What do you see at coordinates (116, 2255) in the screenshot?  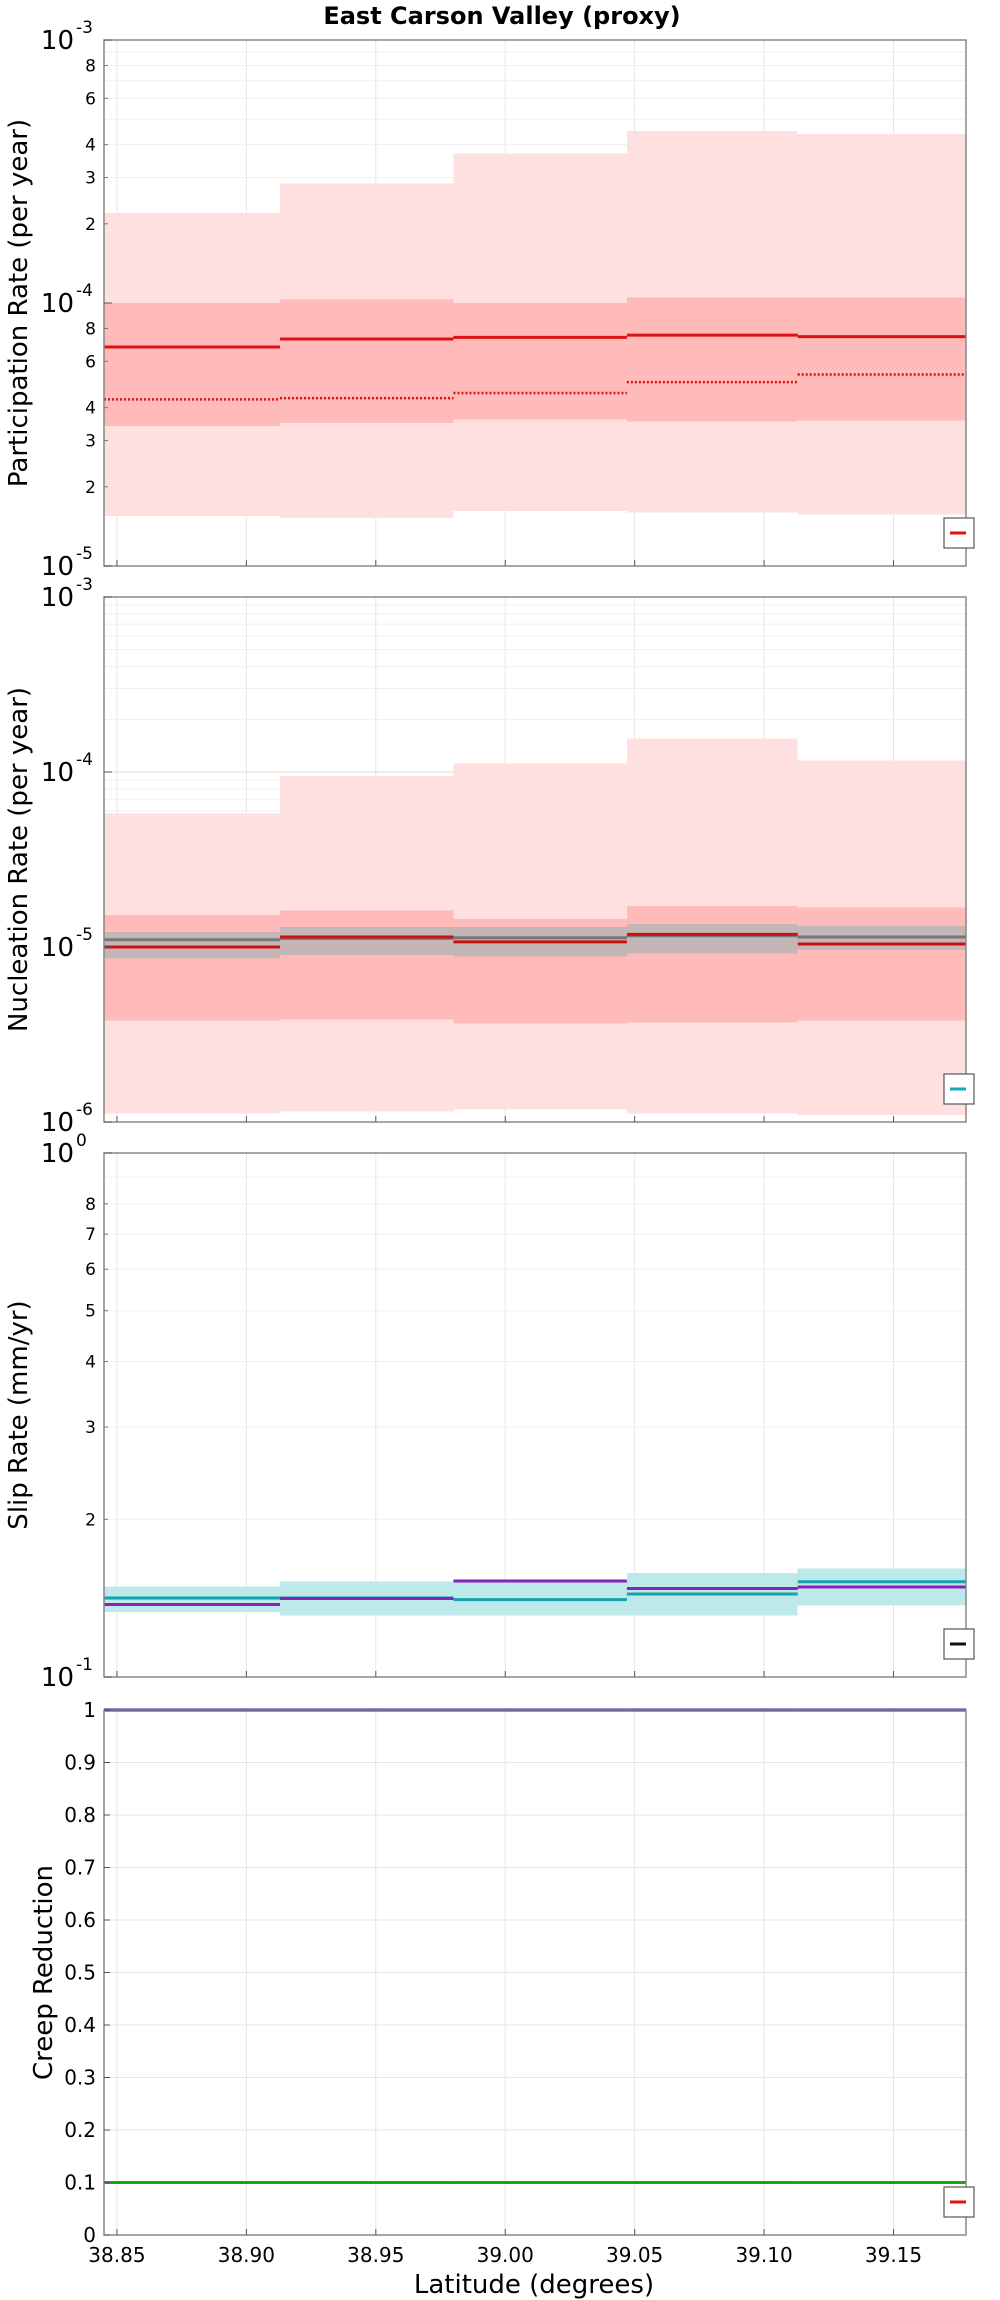 I see `x-tick-label: 38.85` at bounding box center [116, 2255].